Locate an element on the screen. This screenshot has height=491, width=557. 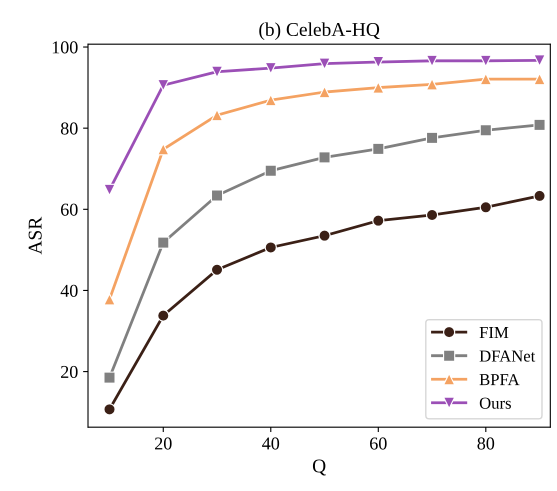
legend-label: DFANet is located at coordinates (508, 356).